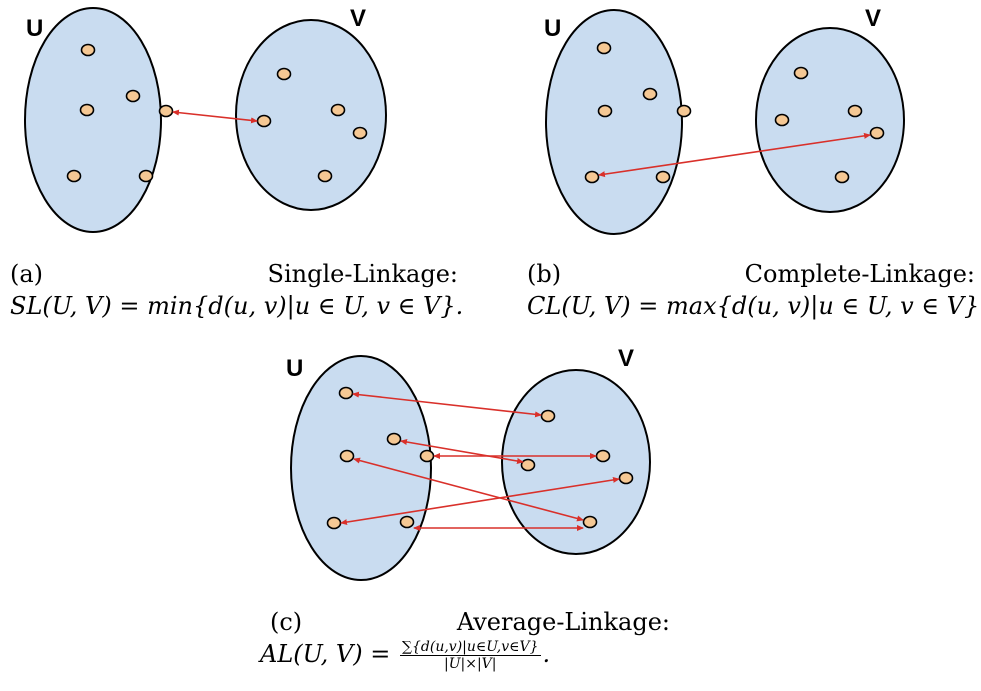  I want to click on panel-a-diagram: U V, so click(205, 119).